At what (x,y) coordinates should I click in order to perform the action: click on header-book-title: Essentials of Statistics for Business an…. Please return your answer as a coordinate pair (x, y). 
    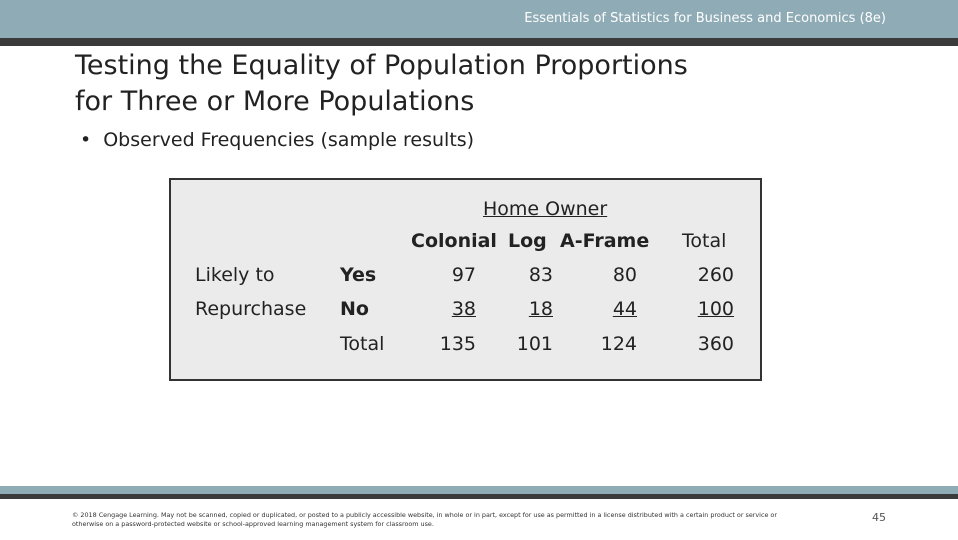
    Looking at the image, I should click on (705, 18).